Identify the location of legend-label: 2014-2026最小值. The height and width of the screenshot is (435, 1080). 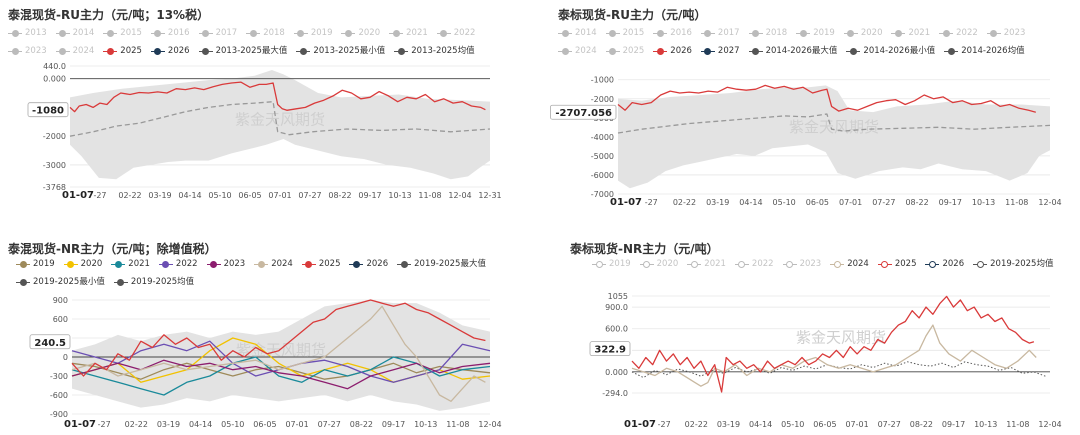
(899, 51).